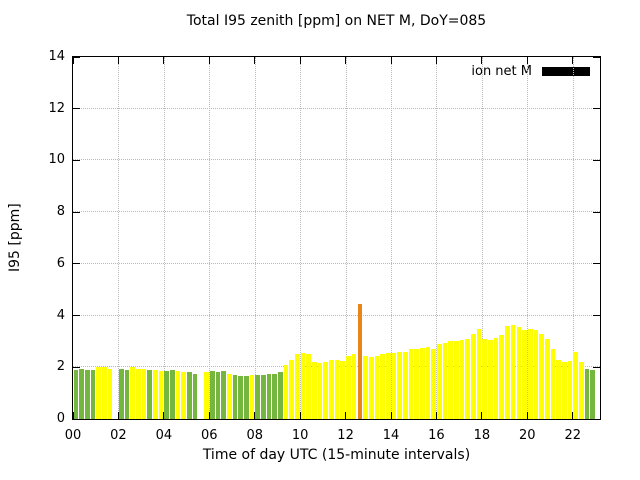  I want to click on x-tick-label: 12, so click(345, 435).